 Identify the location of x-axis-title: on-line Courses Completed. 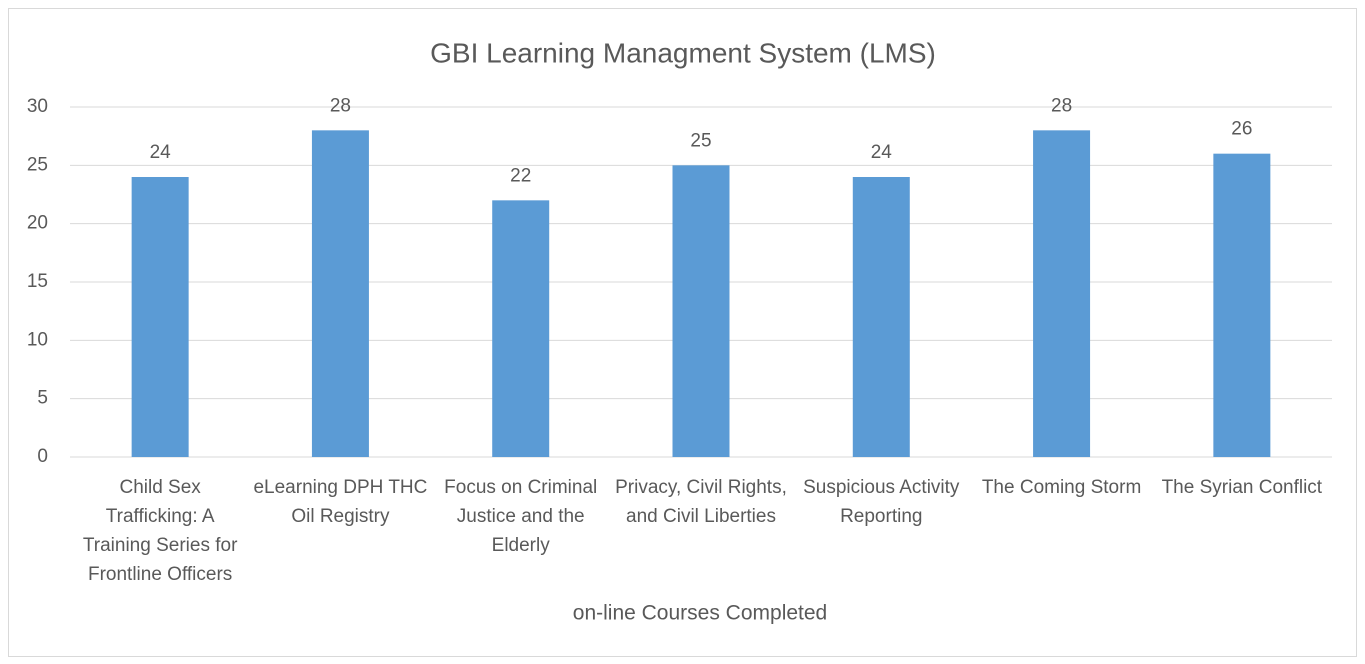
(700, 613).